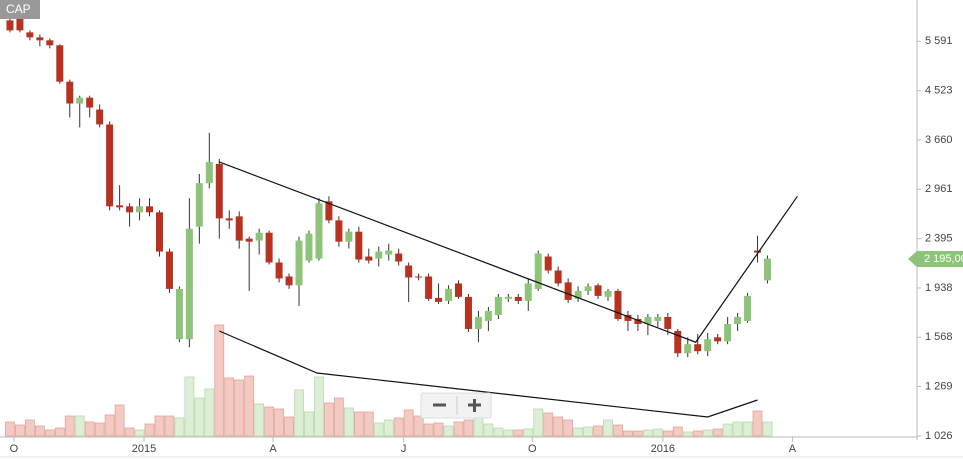 The height and width of the screenshot is (459, 963). Describe the element at coordinates (14, 449) in the screenshot. I see `x-tick-label: O` at that location.